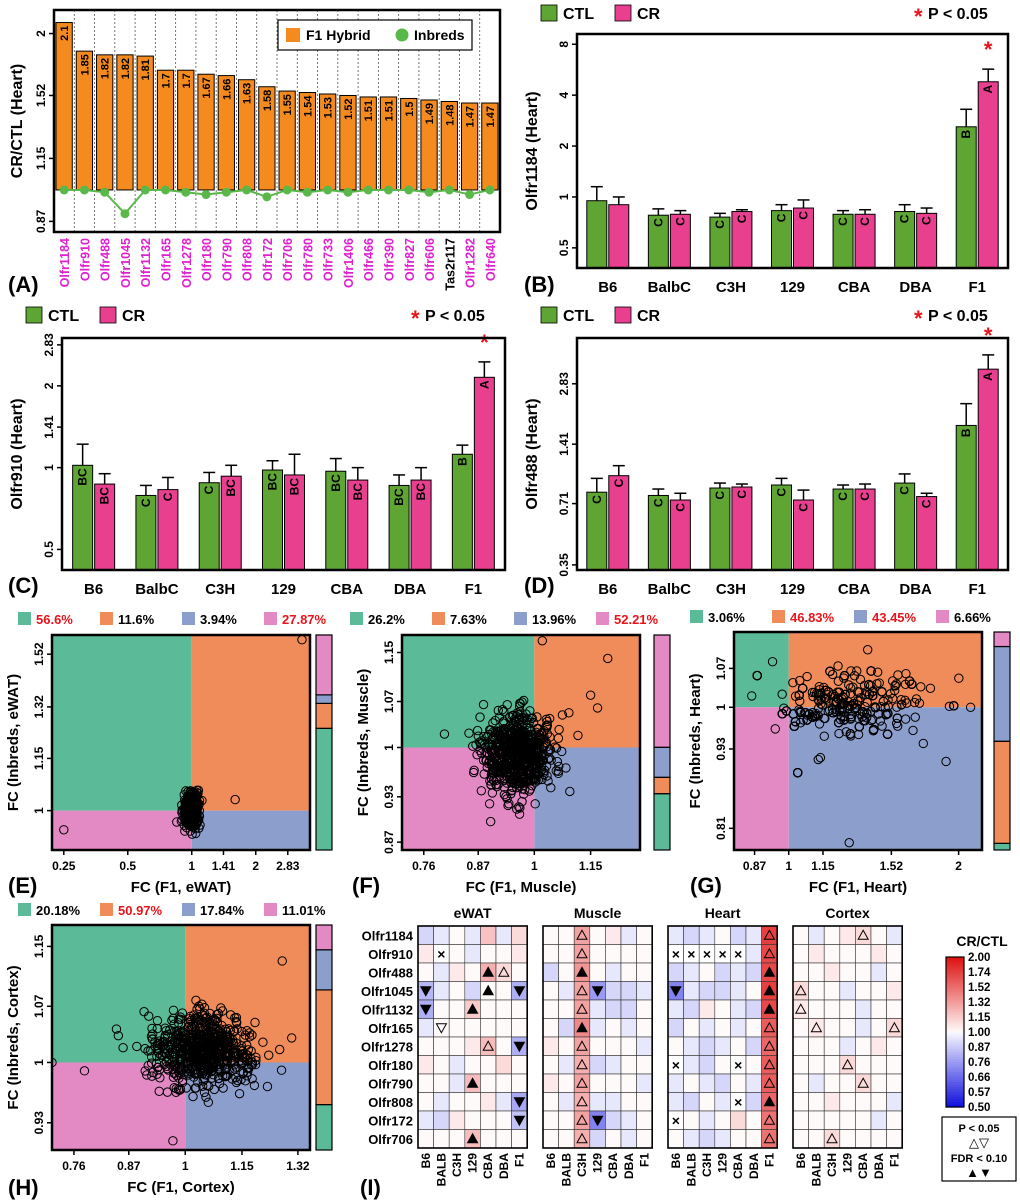 The height and width of the screenshot is (1202, 1020). What do you see at coordinates (39, 1123) in the screenshot?
I see `y-tick-label: 0.93` at bounding box center [39, 1123].